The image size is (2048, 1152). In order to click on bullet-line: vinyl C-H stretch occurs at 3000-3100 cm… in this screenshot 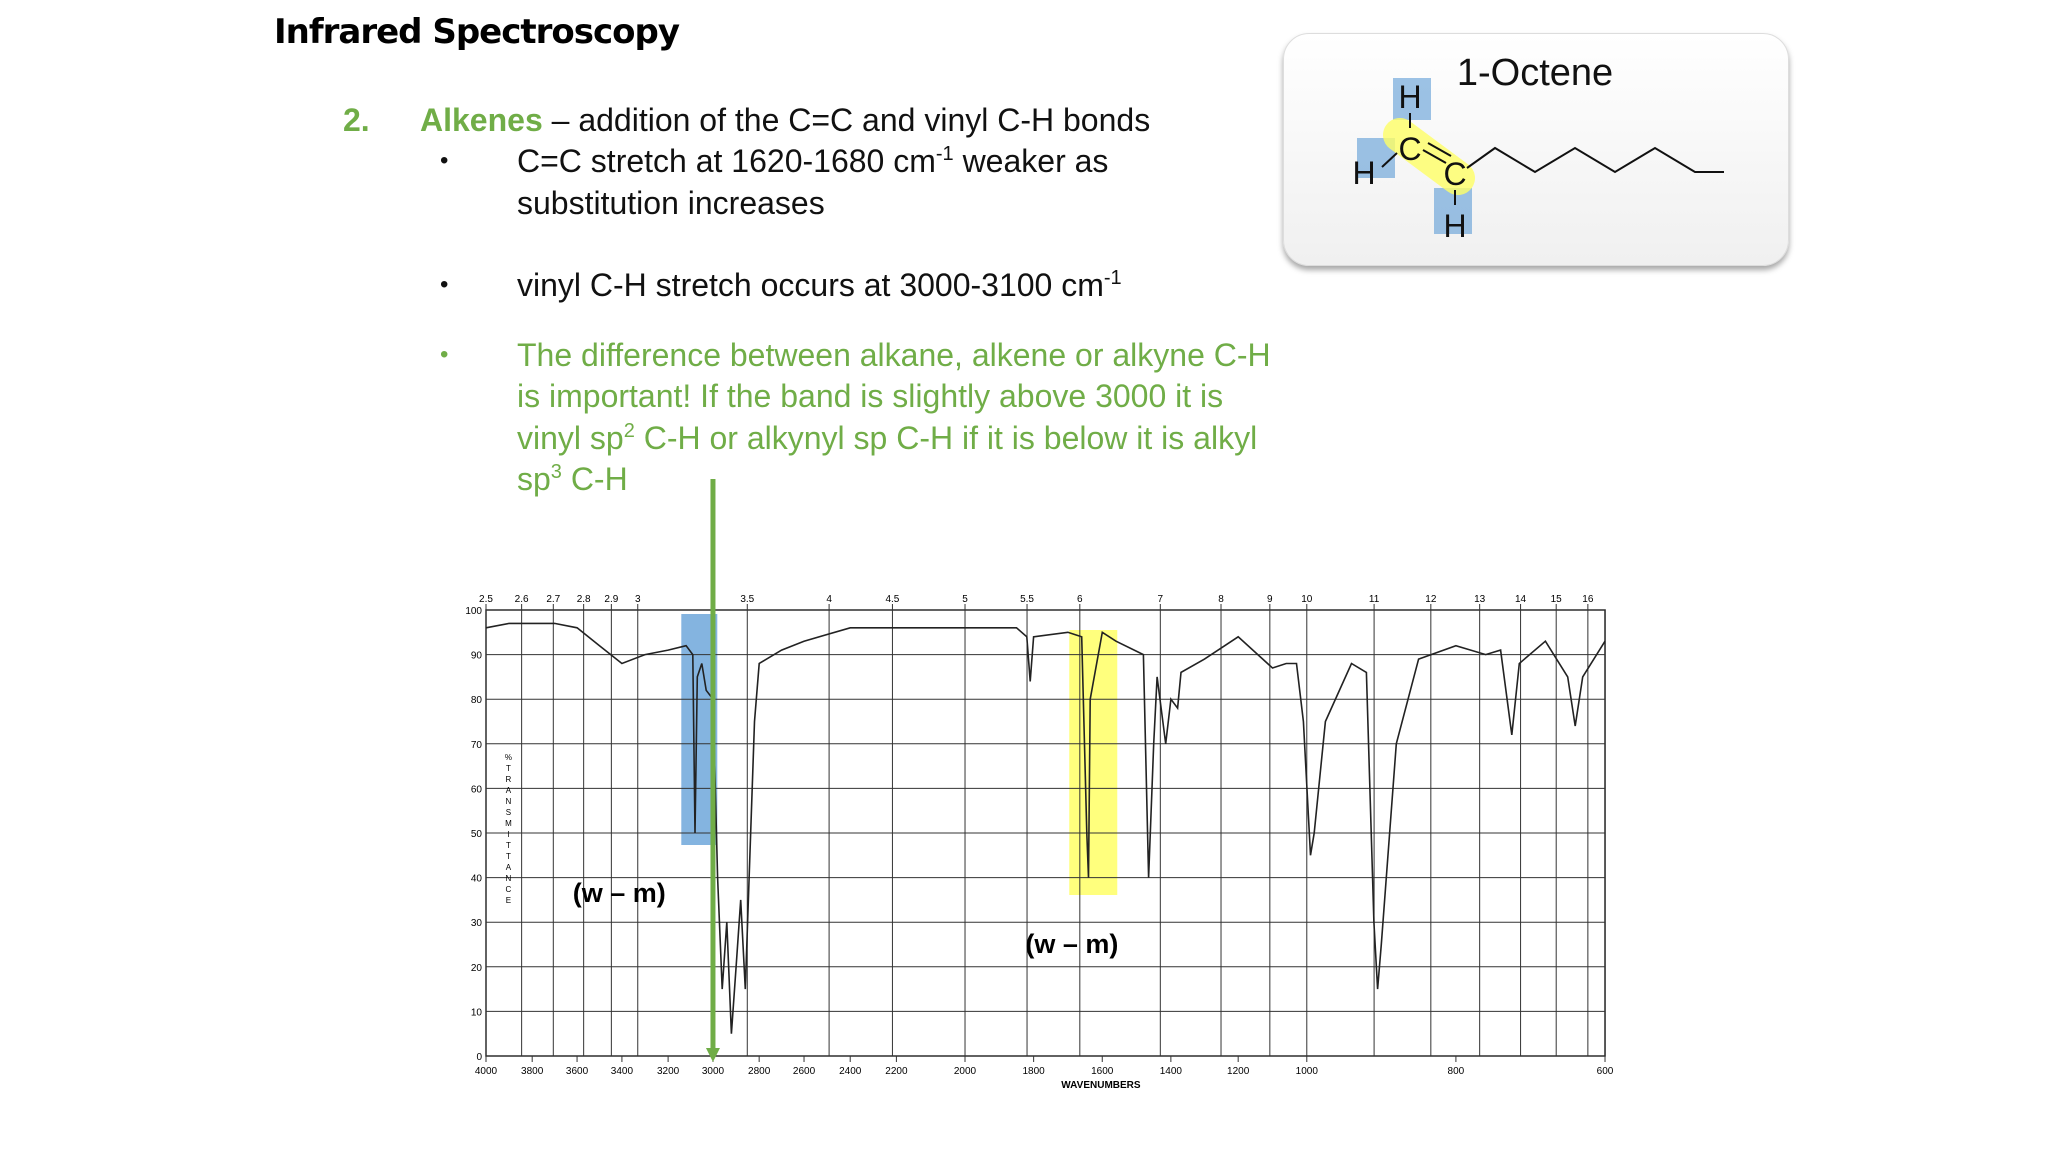, I will do `click(819, 285)`.